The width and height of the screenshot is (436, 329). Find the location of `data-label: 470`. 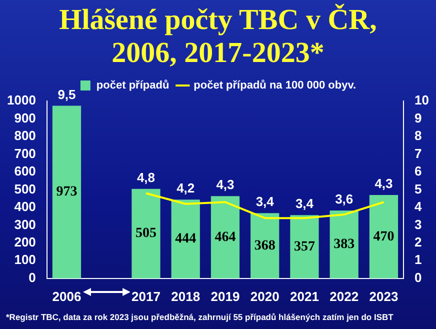

data-label: 470 is located at coordinates (383, 236).